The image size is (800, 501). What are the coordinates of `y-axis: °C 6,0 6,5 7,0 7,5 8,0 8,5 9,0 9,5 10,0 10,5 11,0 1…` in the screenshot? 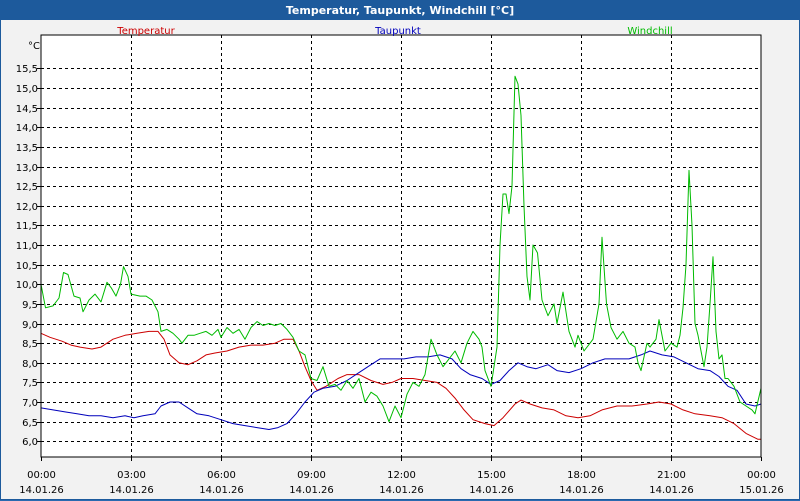 It's located at (28, 244).